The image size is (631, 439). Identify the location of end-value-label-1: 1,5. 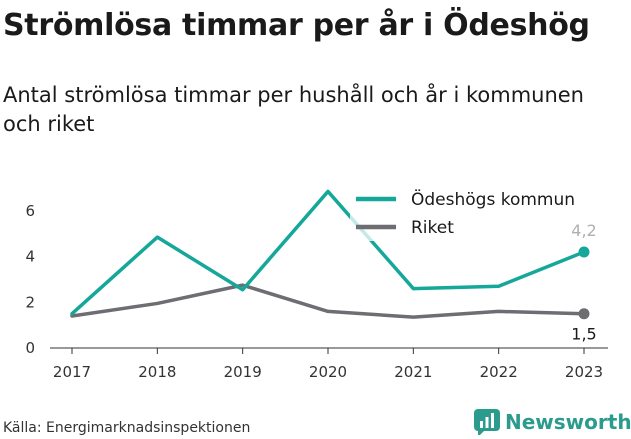
(583, 334).